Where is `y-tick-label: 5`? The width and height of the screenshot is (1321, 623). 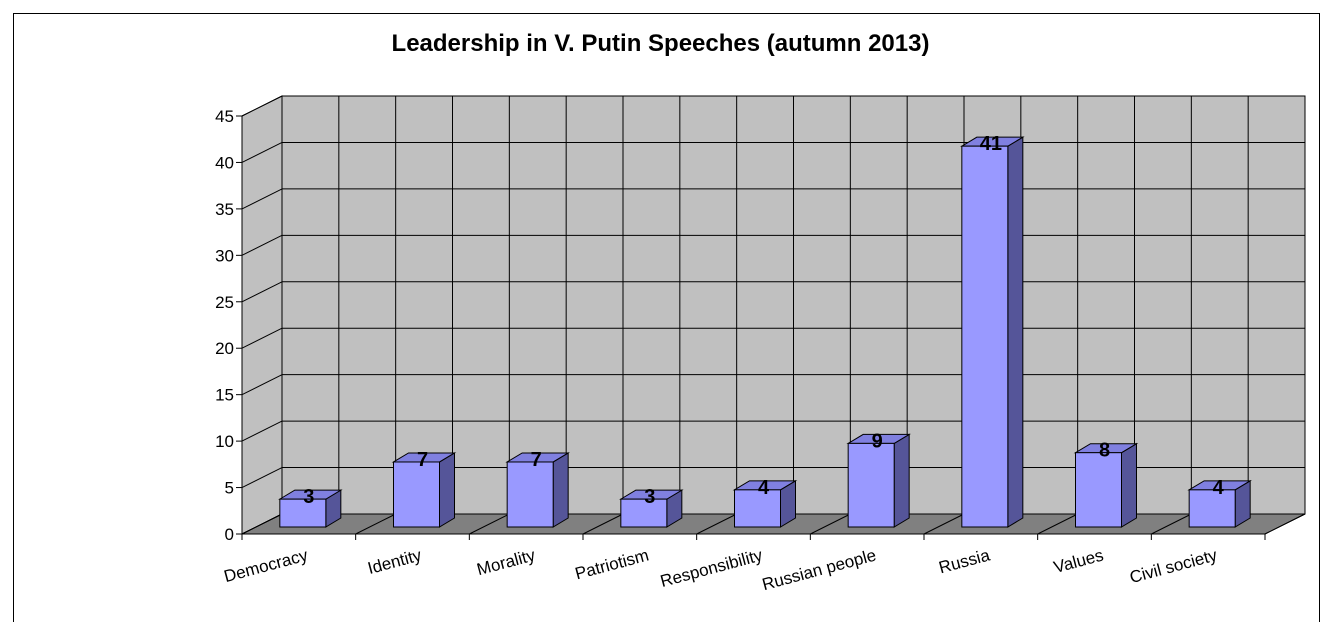
y-tick-label: 5 is located at coordinates (229, 488).